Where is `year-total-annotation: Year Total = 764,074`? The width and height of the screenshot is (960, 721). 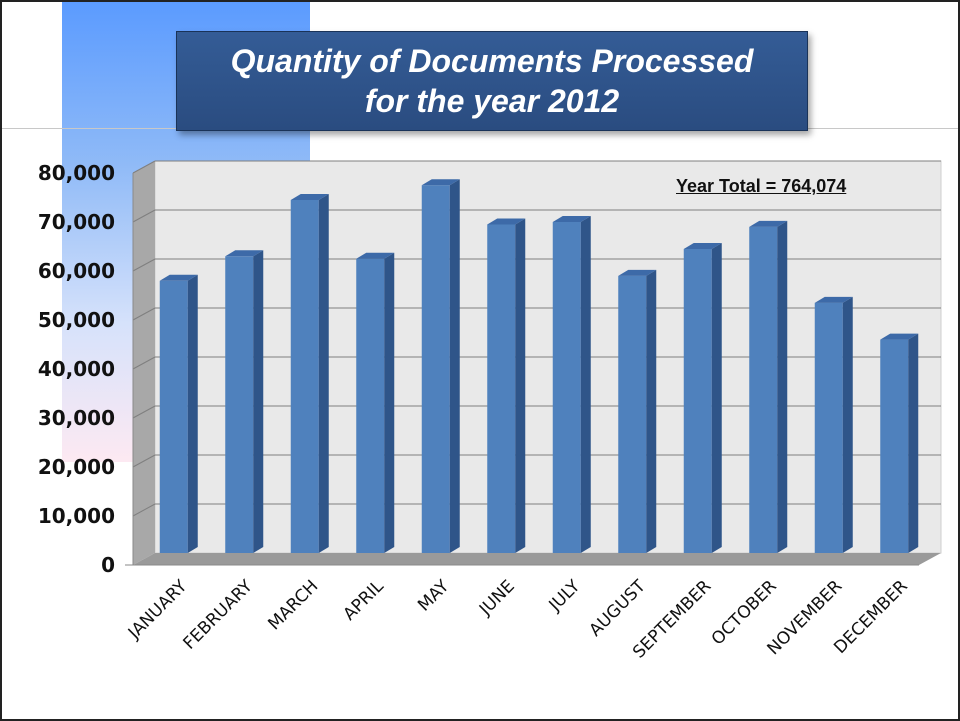
year-total-annotation: Year Total = 764,074 is located at coordinates (761, 186).